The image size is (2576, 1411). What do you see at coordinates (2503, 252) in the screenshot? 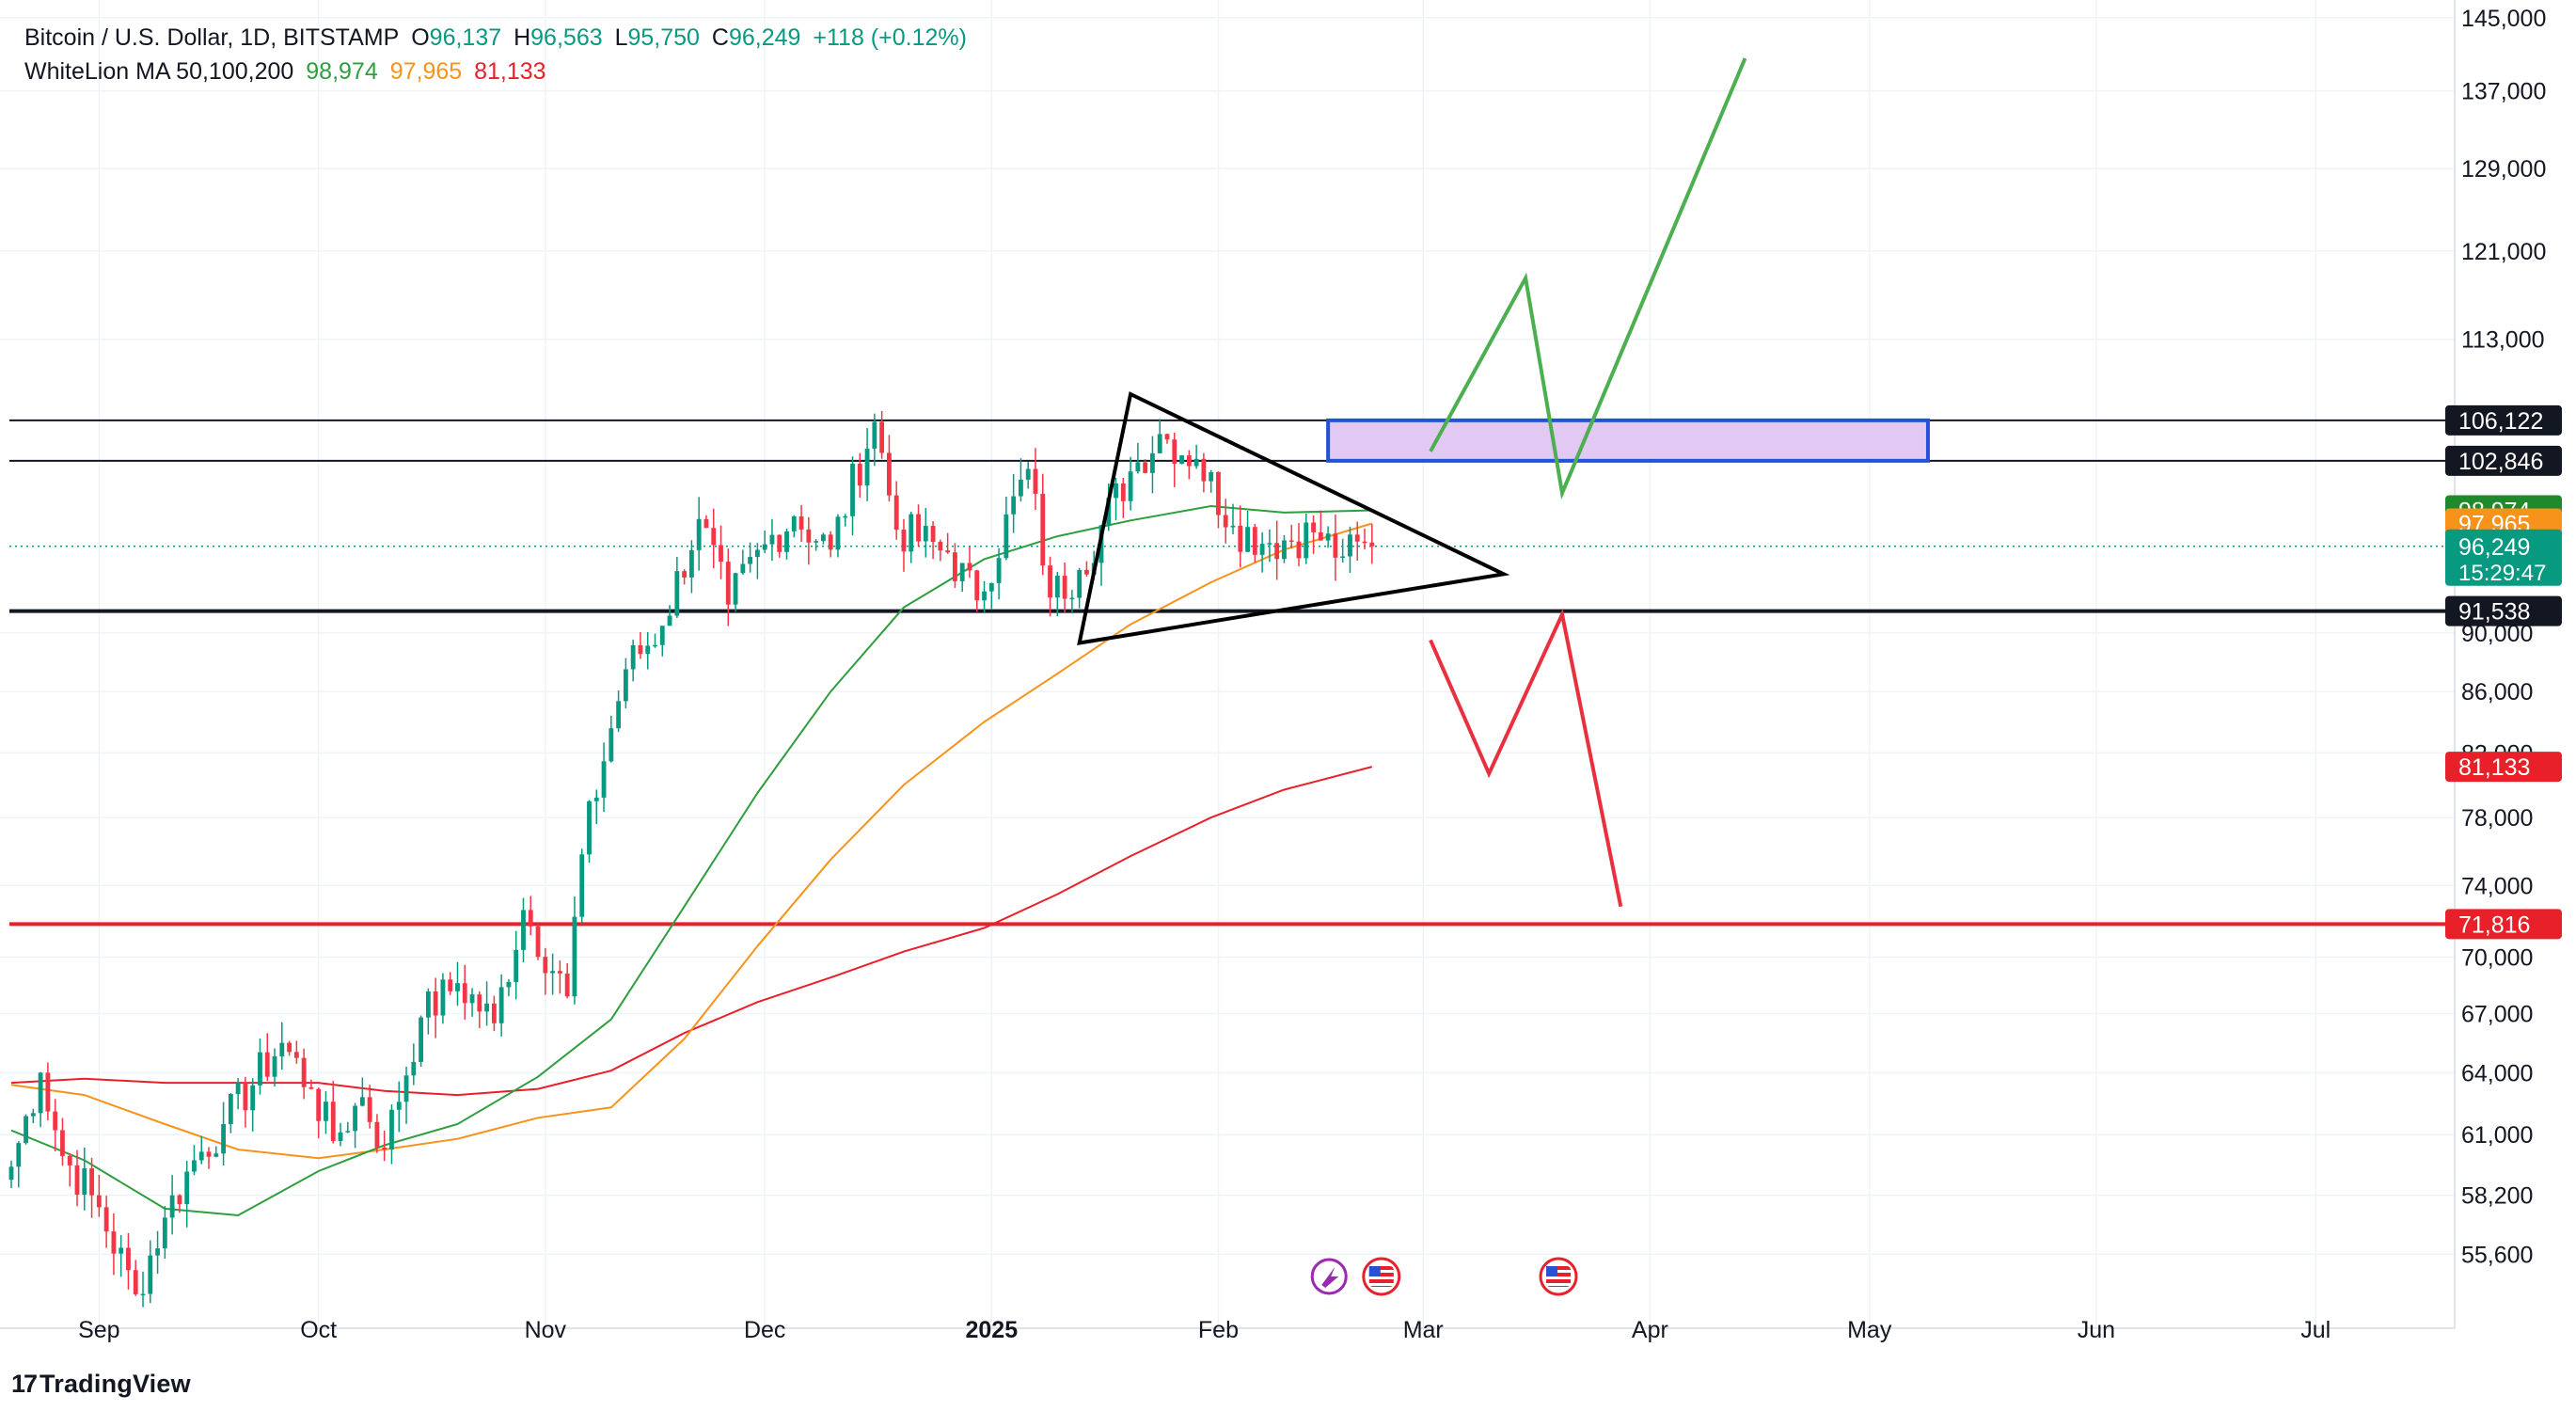
I see `price-tick-label: 121,000` at bounding box center [2503, 252].